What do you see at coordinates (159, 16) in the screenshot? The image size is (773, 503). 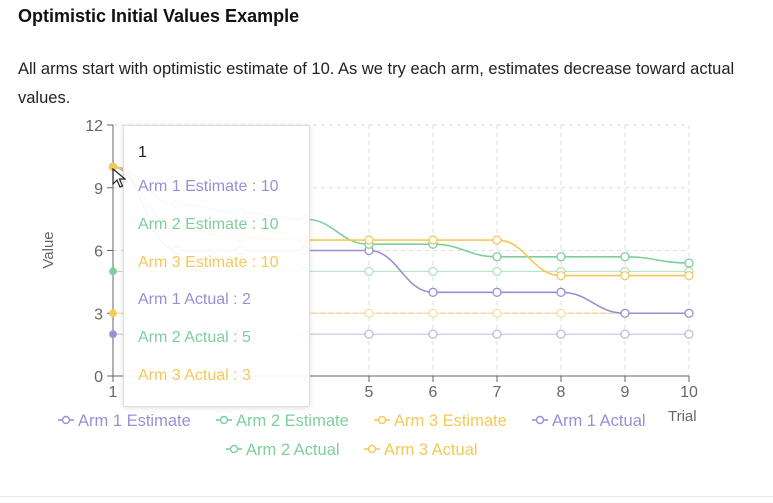 I see `chart-heading: Optimistic Initial Values Example` at bounding box center [159, 16].